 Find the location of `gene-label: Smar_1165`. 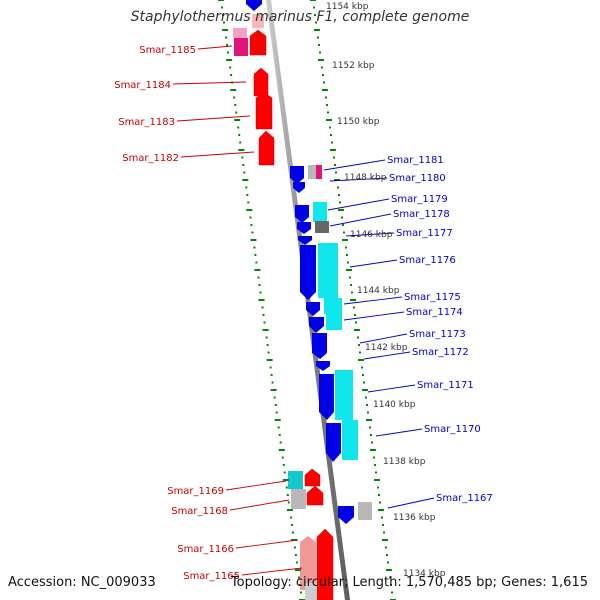

gene-label: Smar_1165 is located at coordinates (211, 576).